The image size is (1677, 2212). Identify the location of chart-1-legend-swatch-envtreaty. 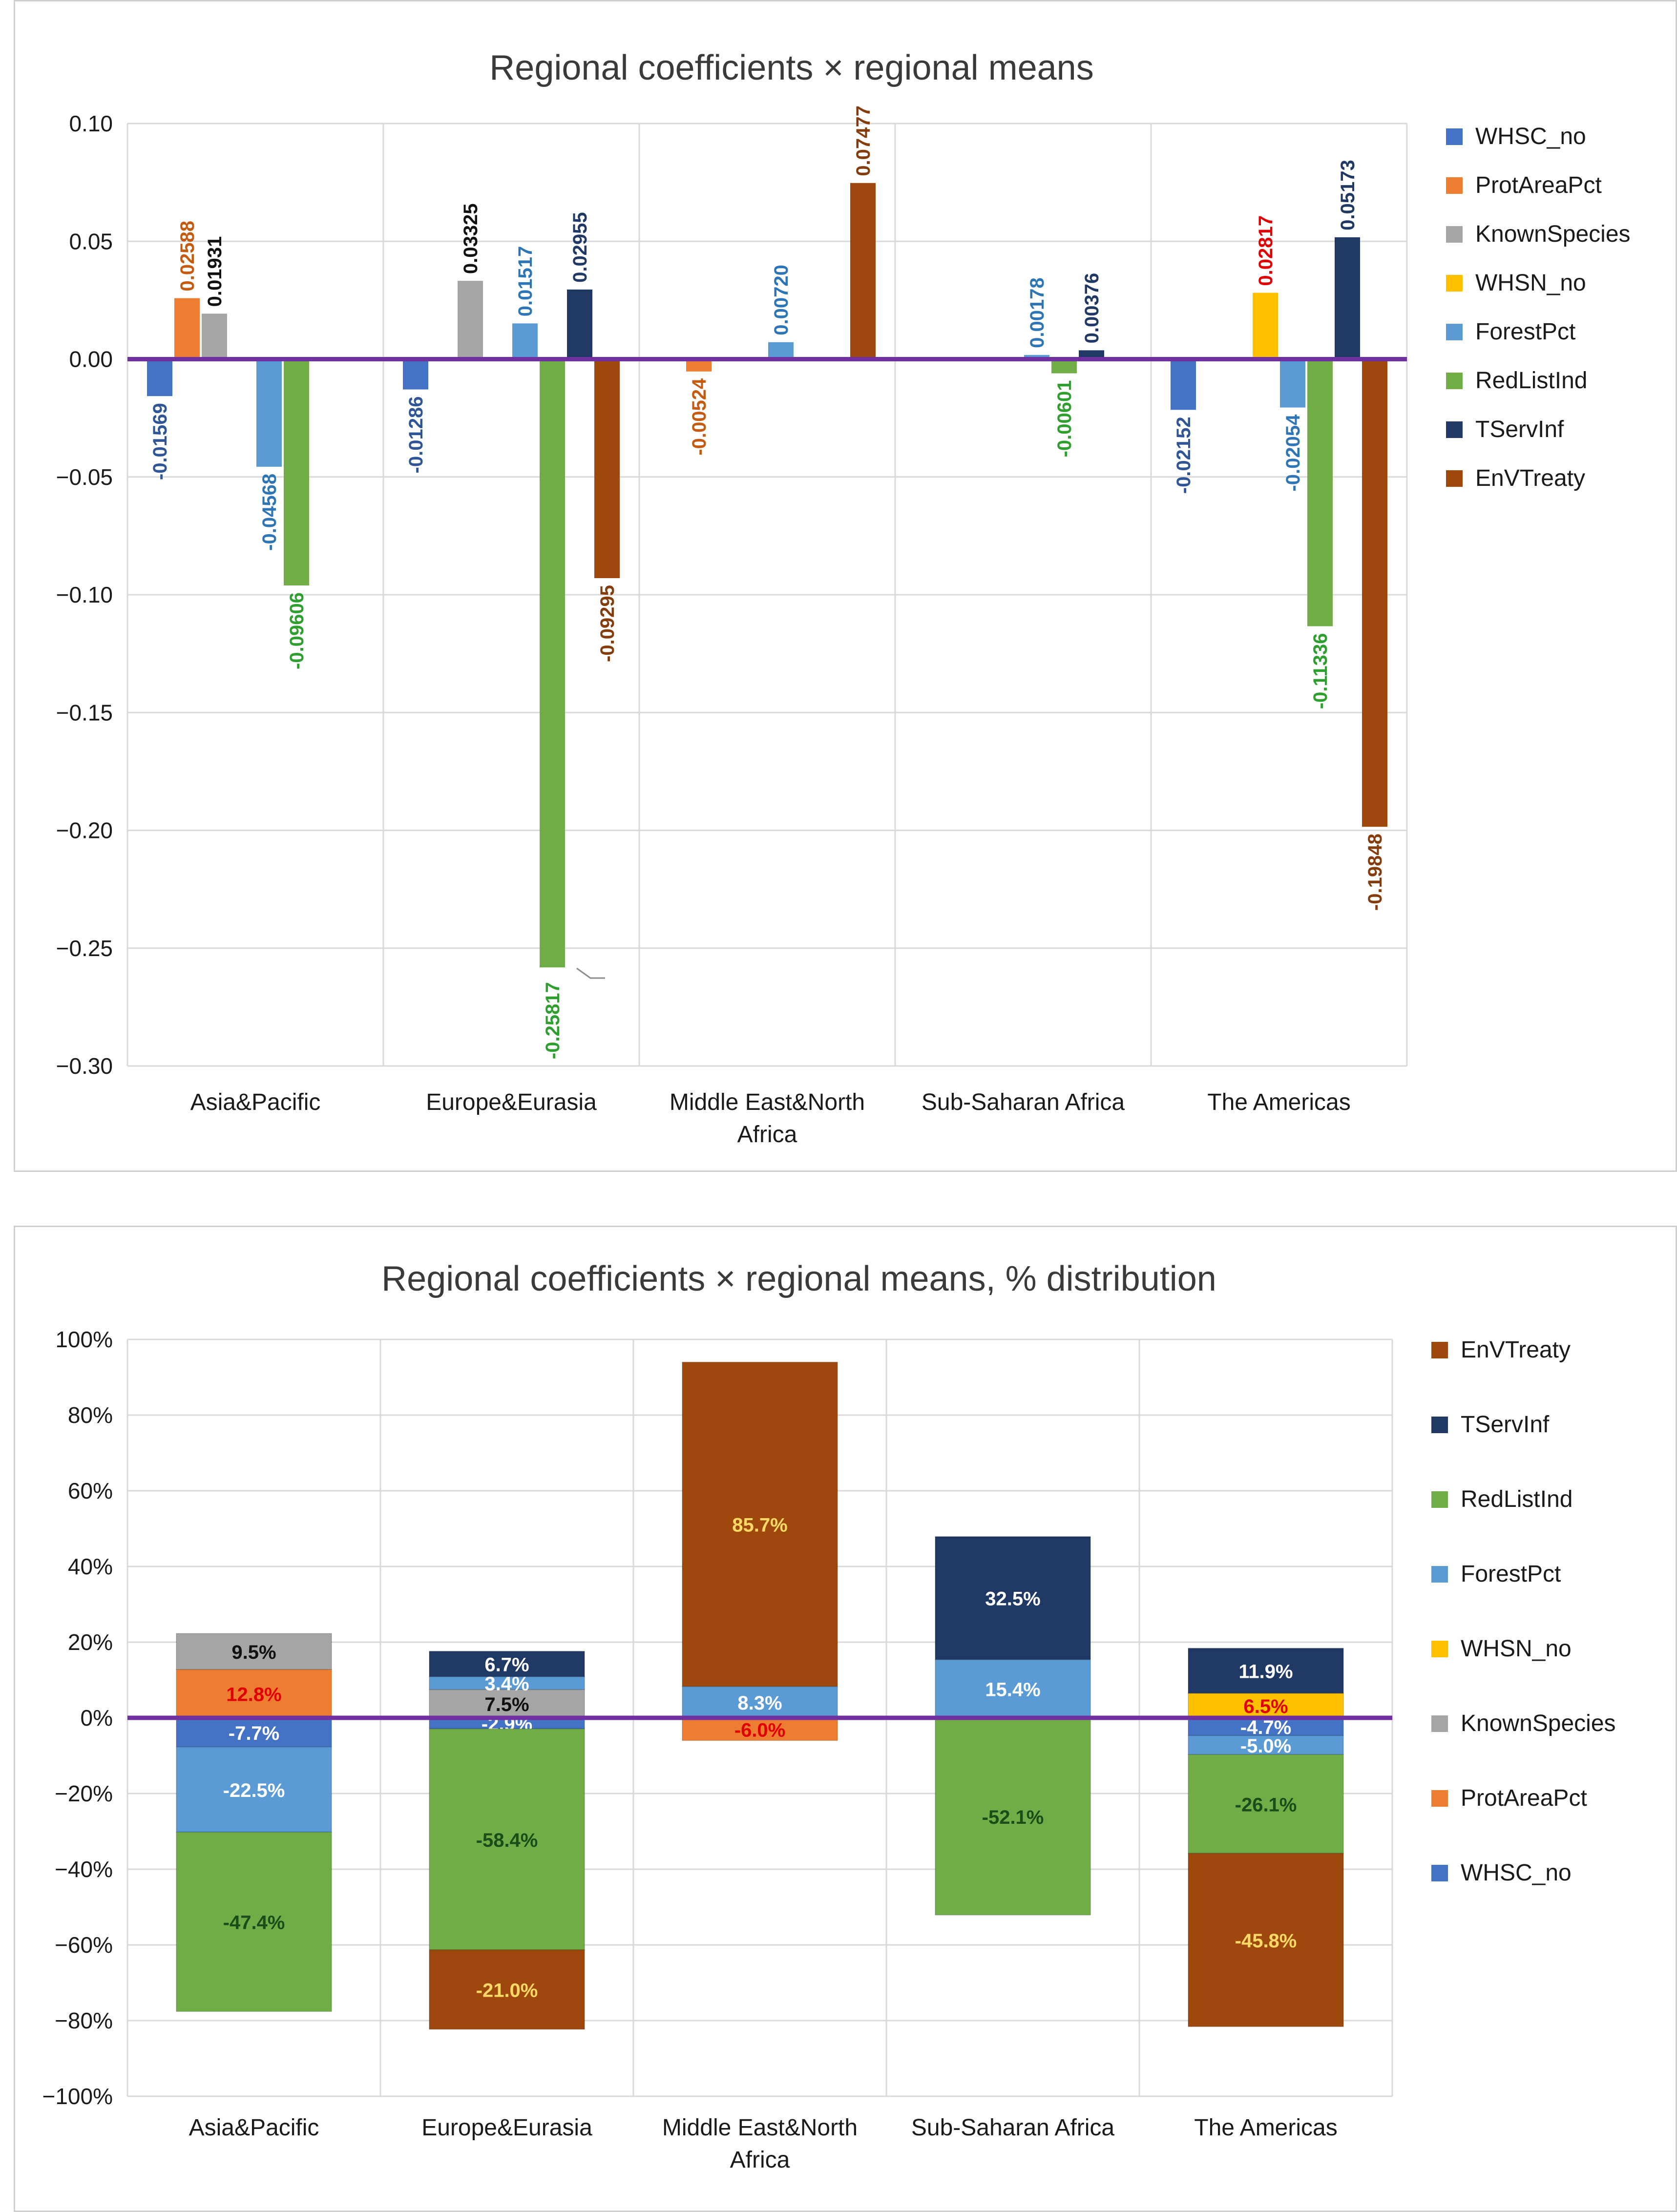
(1454, 478).